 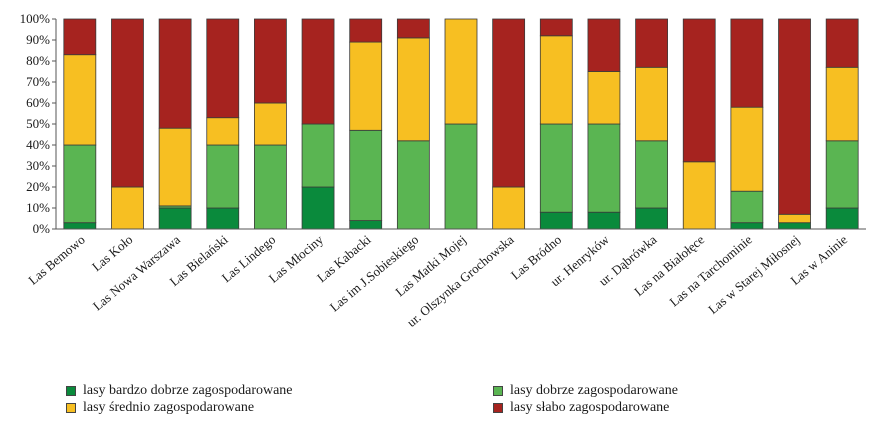 What do you see at coordinates (56, 260) in the screenshot?
I see `x-tick-label: Las Bemowo` at bounding box center [56, 260].